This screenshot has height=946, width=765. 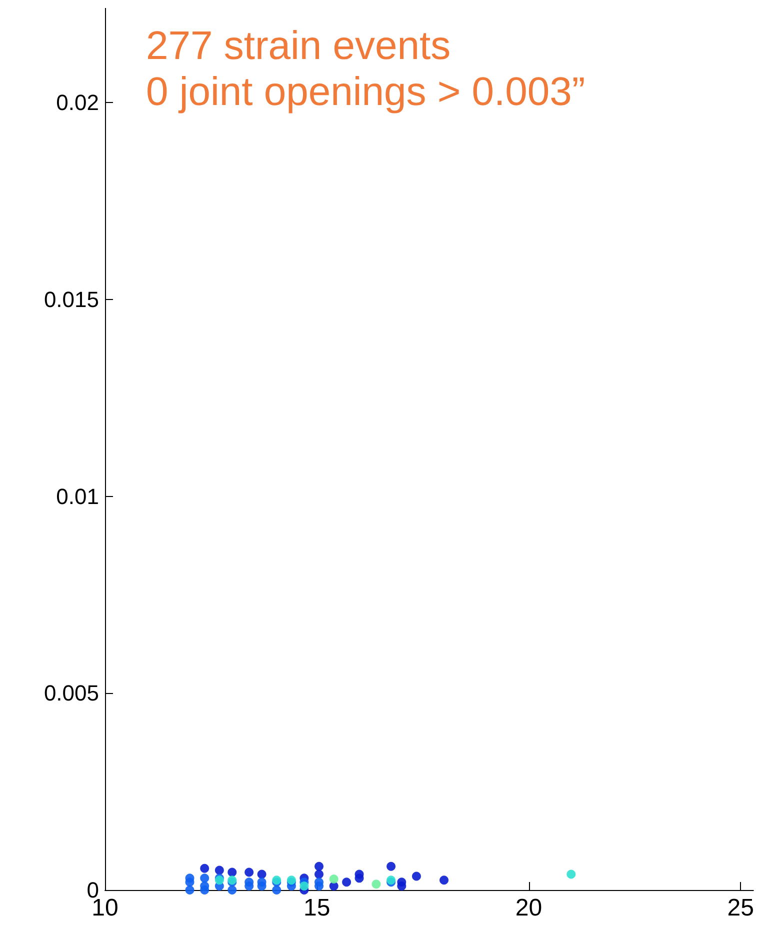 I want to click on x-tick-label: 20, so click(x=528, y=908).